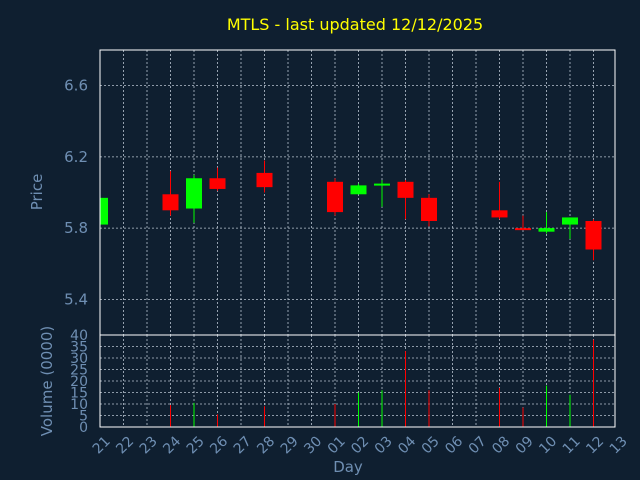  I want to click on volume-tick-label: 0, so click(83, 428).